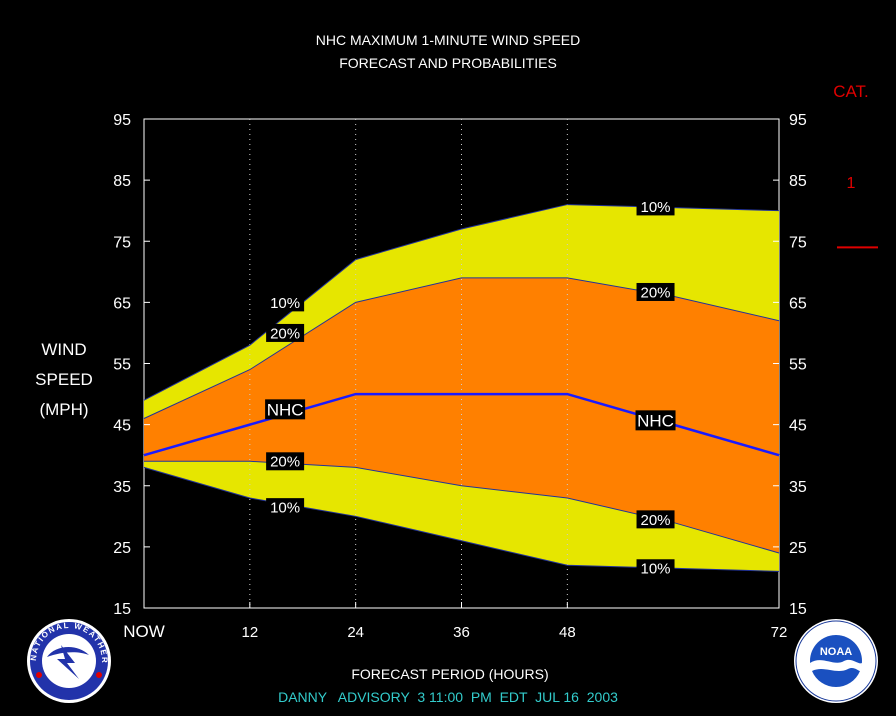 The width and height of the screenshot is (896, 716). I want to click on nws-logo: NATIONAL WEATHER SERVICE, so click(69, 661).